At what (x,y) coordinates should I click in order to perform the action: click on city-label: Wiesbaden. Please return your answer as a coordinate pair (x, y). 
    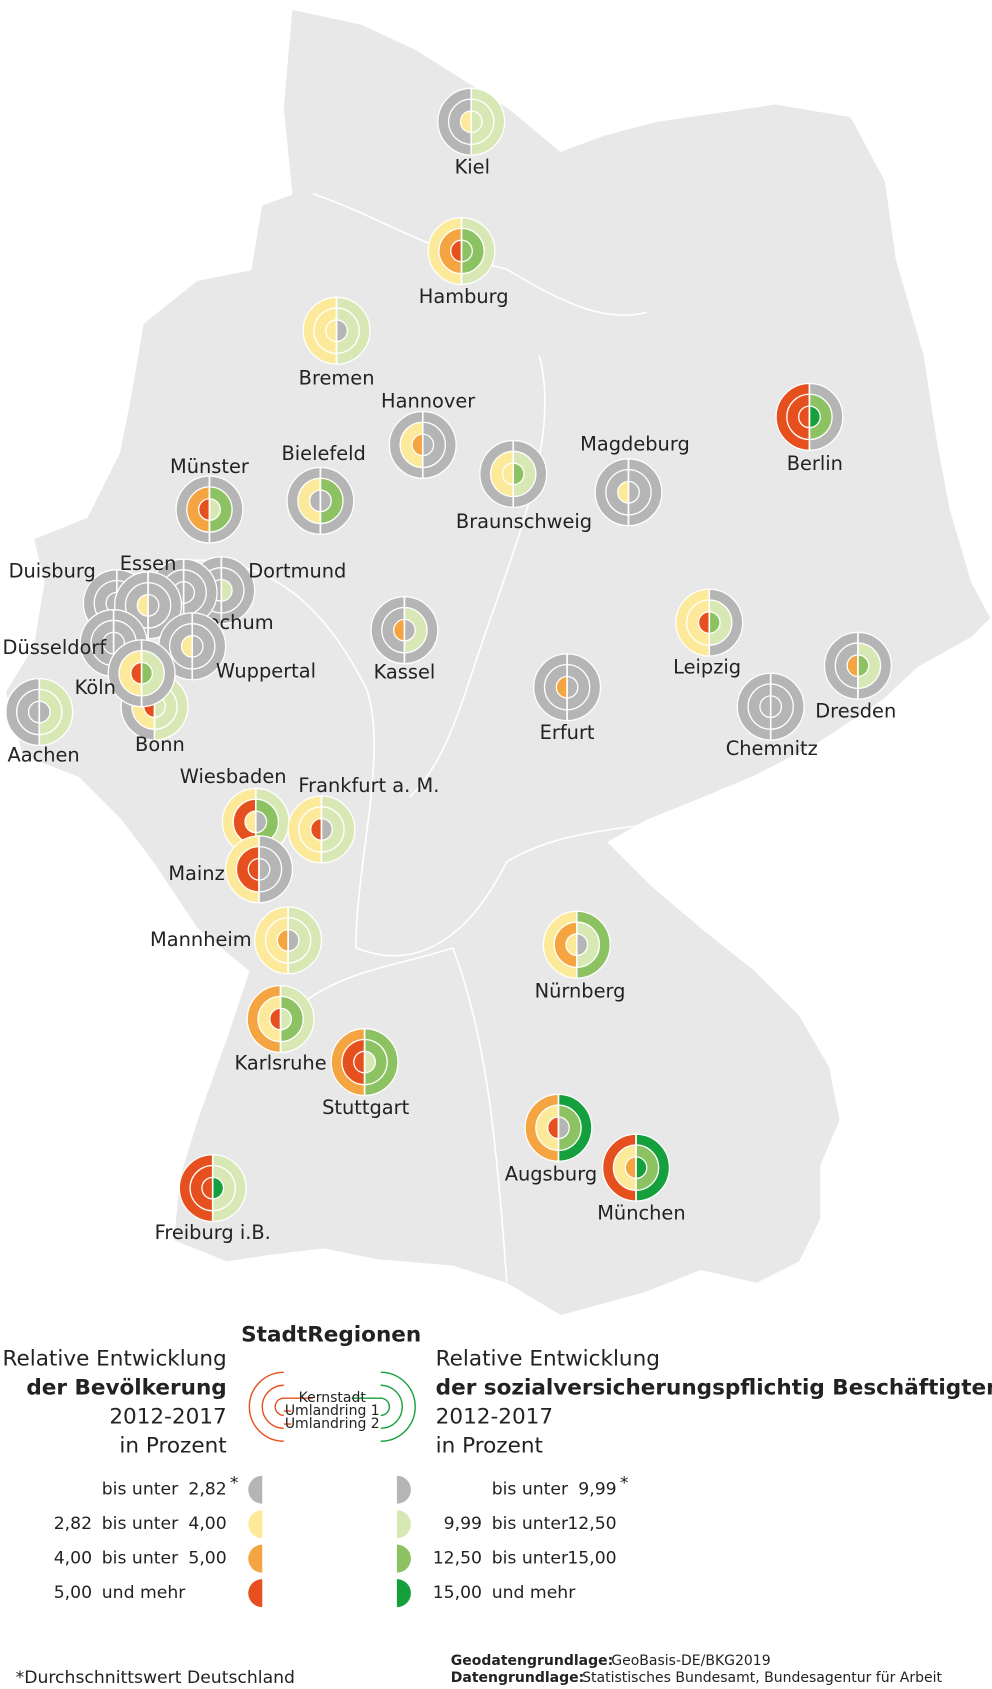
    Looking at the image, I should click on (233, 776).